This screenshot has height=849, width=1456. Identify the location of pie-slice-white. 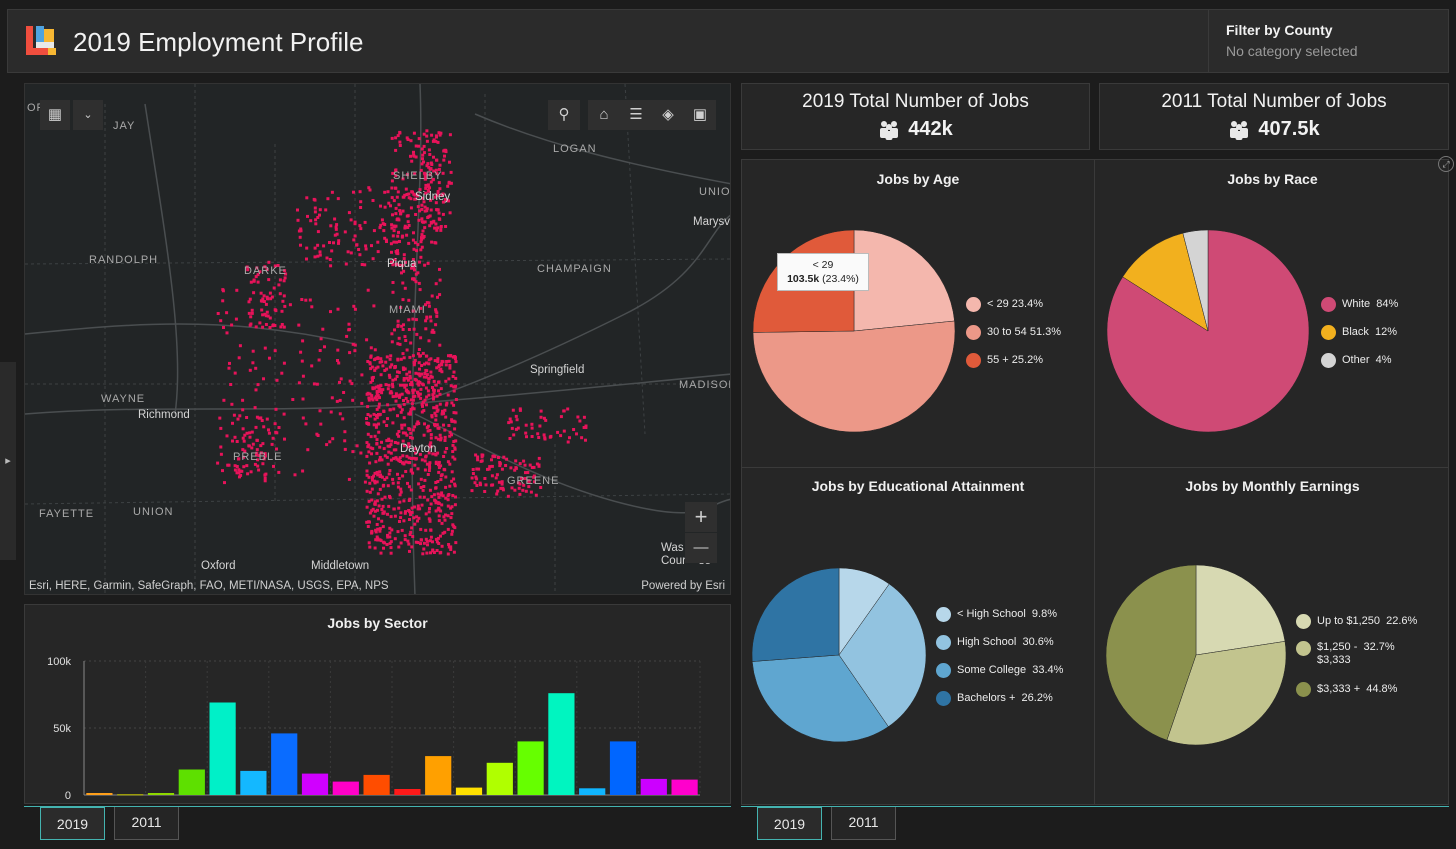
(1208, 331).